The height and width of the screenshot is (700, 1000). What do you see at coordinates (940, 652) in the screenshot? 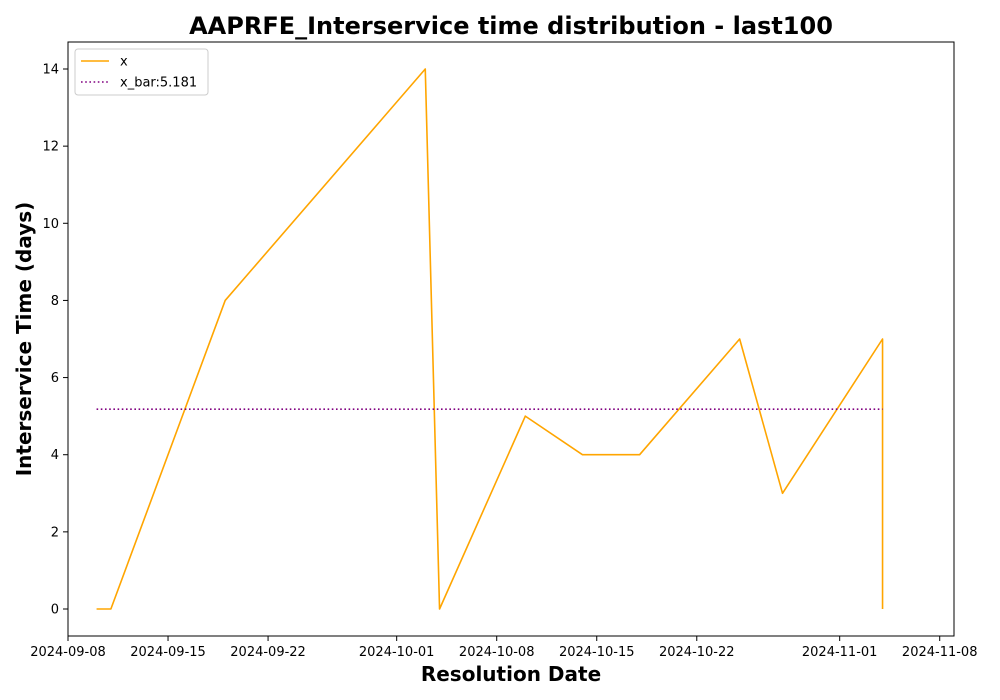
I see `x-tick-label: 2024-11-08` at bounding box center [940, 652].